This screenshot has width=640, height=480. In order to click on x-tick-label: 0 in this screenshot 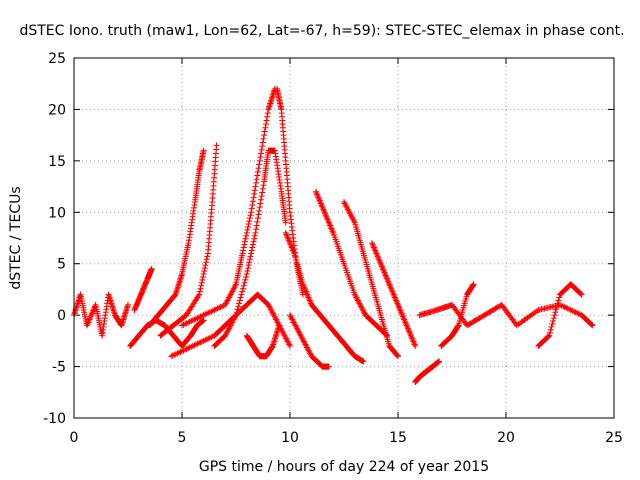, I will do `click(74, 438)`.